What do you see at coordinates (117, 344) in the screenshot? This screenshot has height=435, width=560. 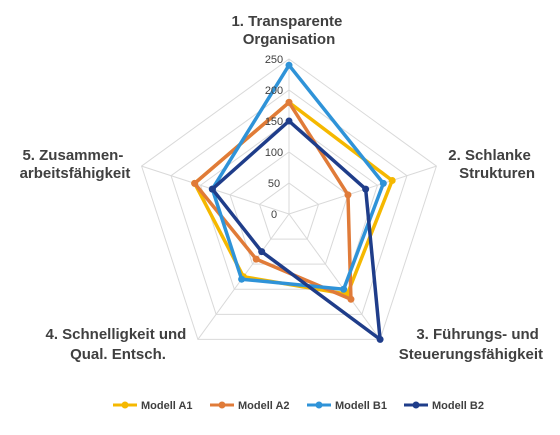 I see `axis-label-4: 4. Schnelligkeit und Qual. Entsch.` at bounding box center [117, 344].